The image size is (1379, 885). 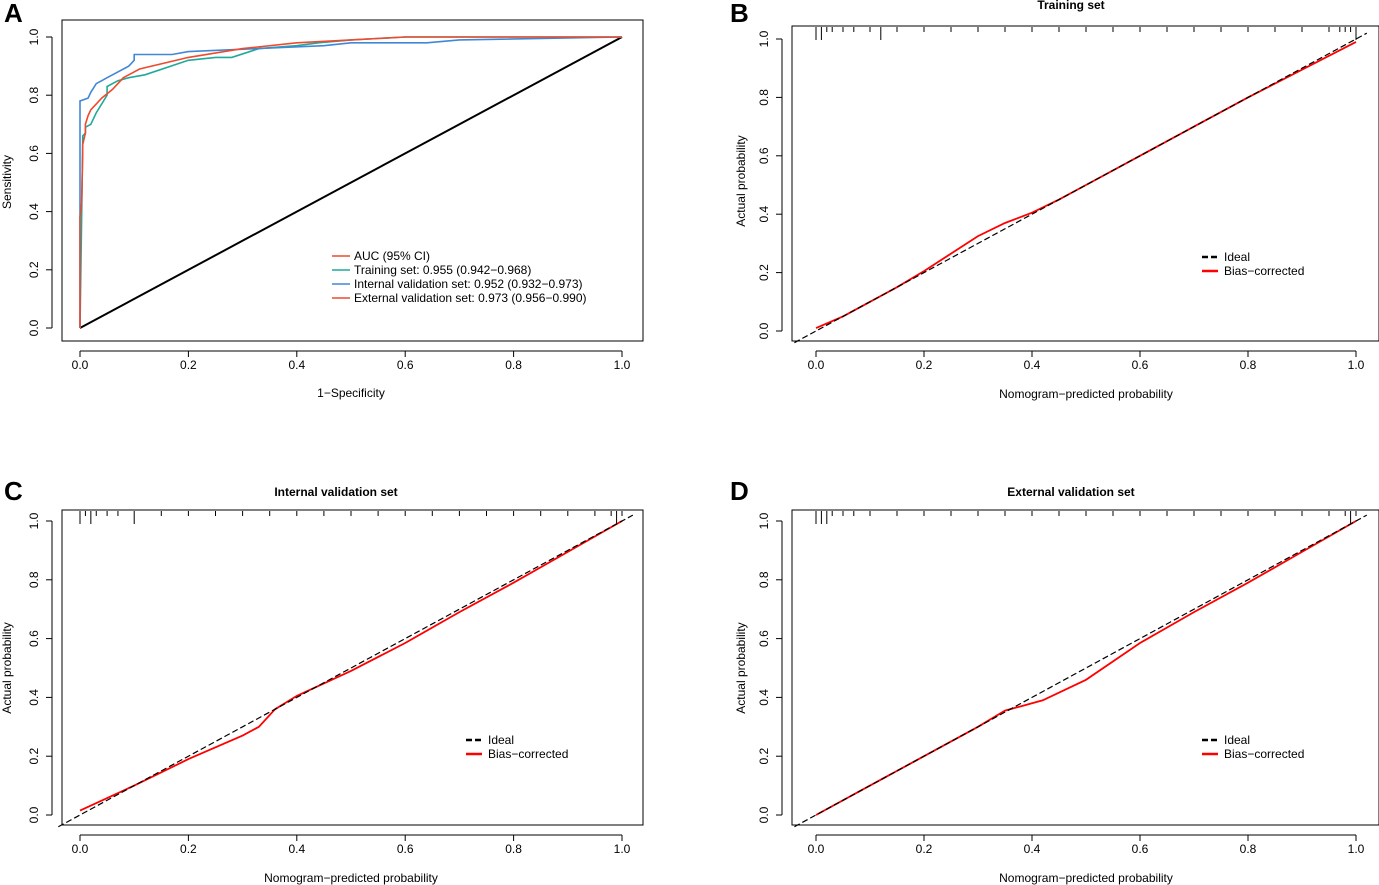 I want to click on panel-c-ideal-line, so click(x=346, y=671).